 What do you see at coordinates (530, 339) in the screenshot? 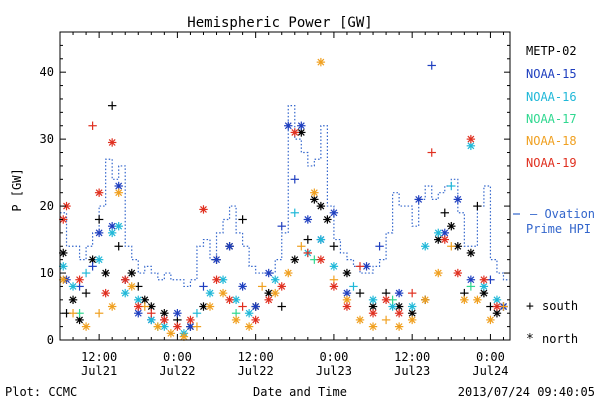
I see `legend-north-marker: *` at bounding box center [530, 339].